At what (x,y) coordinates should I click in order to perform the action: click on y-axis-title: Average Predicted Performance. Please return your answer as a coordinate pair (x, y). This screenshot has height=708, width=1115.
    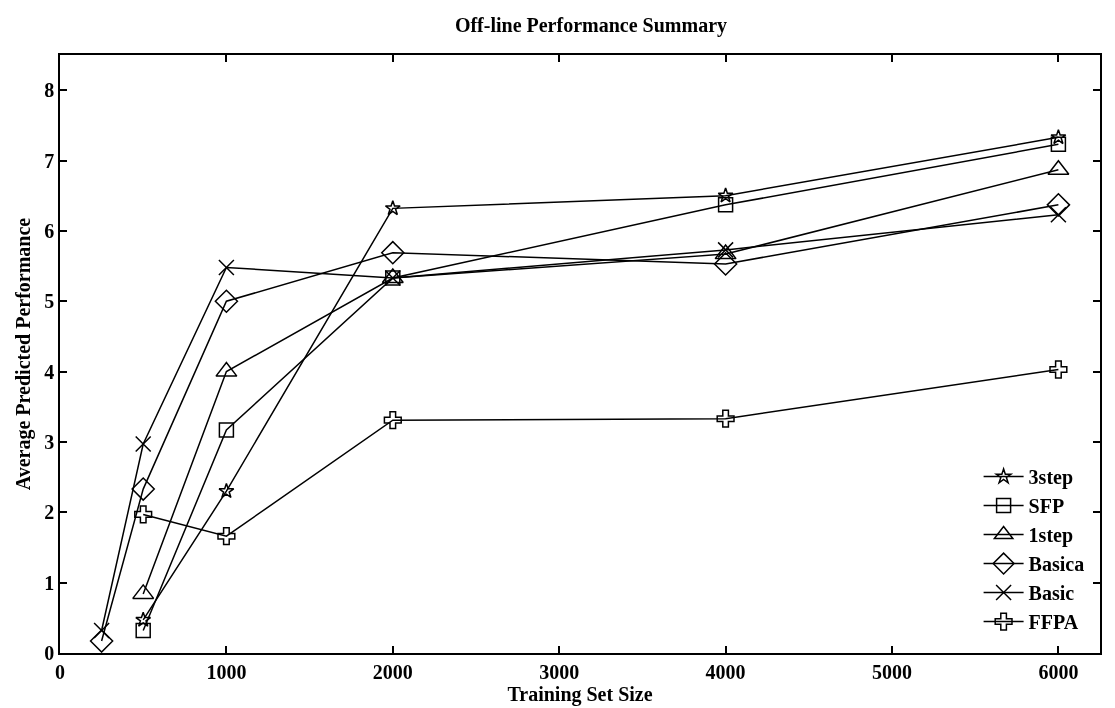
    Looking at the image, I should click on (24, 354).